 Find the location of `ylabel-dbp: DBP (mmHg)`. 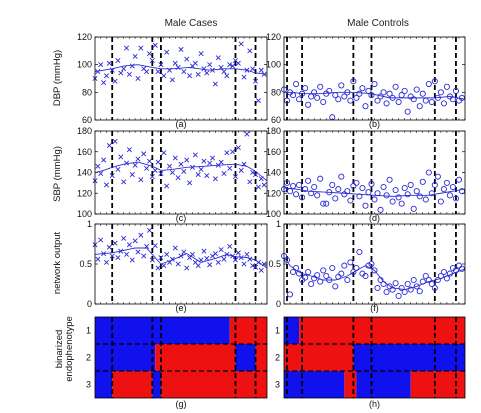

ylabel-dbp: DBP (mmHg) is located at coordinates (57, 78).